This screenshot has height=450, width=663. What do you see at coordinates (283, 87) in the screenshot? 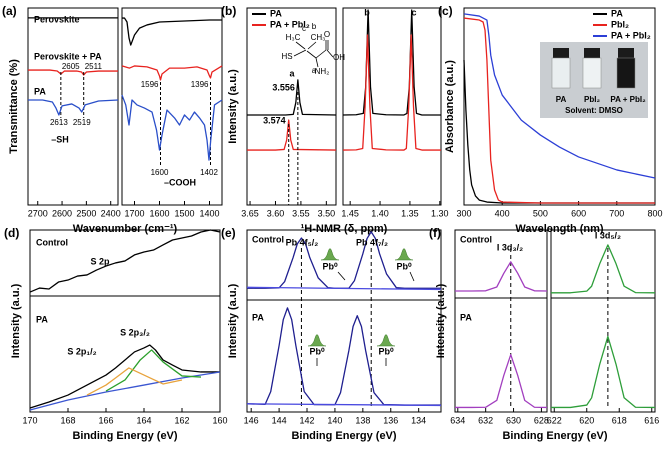
I see `shift-label: 3.556` at bounding box center [283, 87].